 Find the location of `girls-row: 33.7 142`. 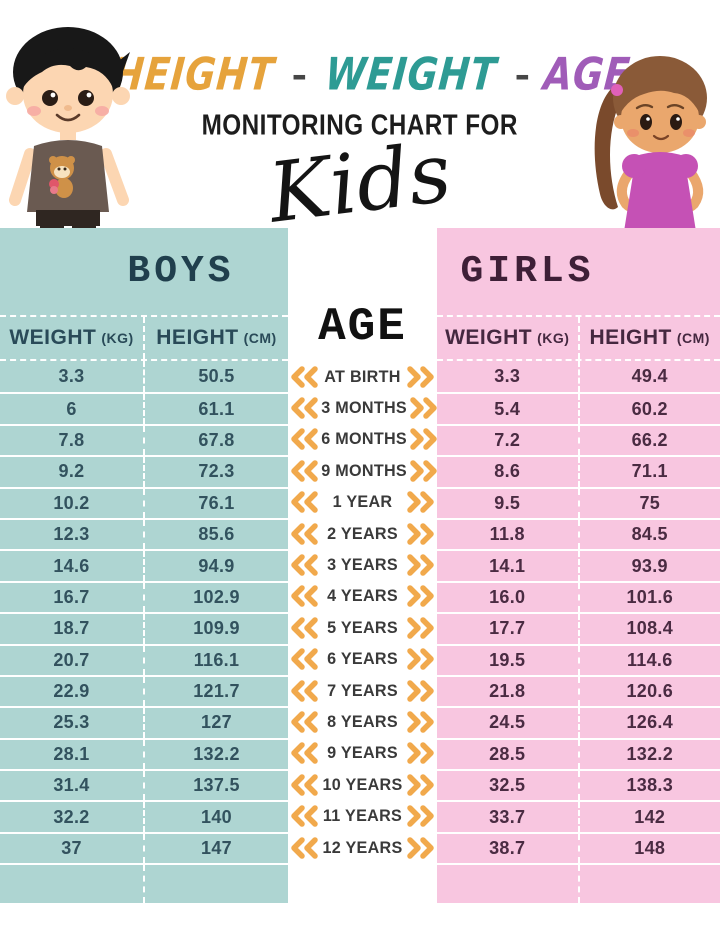

girls-row: 33.7 142 is located at coordinates (578, 816).